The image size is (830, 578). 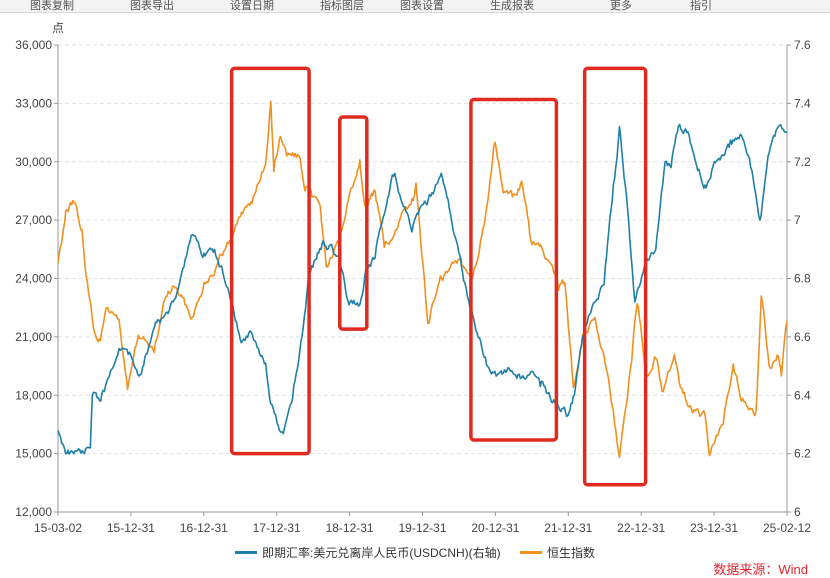 I want to click on left-tick-label: 30,000, so click(x=33, y=162).